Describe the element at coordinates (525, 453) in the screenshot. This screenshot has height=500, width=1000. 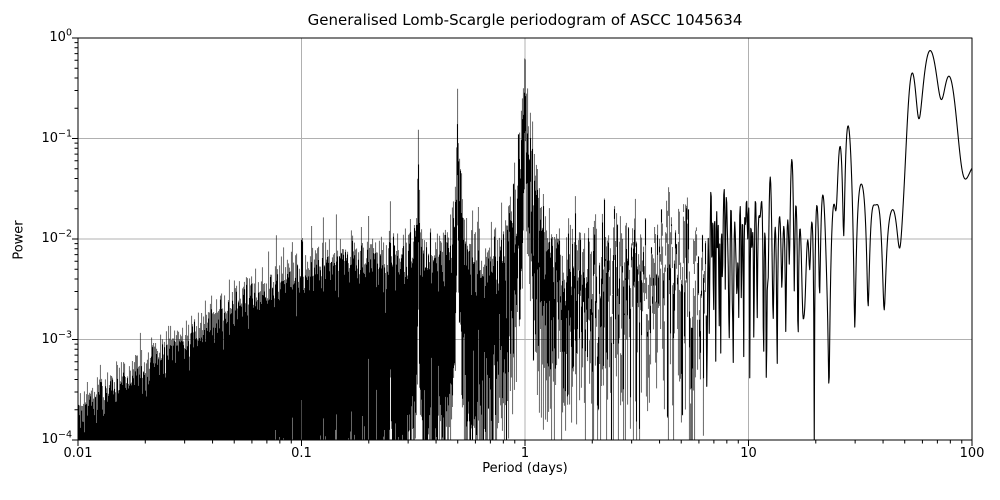
I see `x-tick-label: 1` at that location.